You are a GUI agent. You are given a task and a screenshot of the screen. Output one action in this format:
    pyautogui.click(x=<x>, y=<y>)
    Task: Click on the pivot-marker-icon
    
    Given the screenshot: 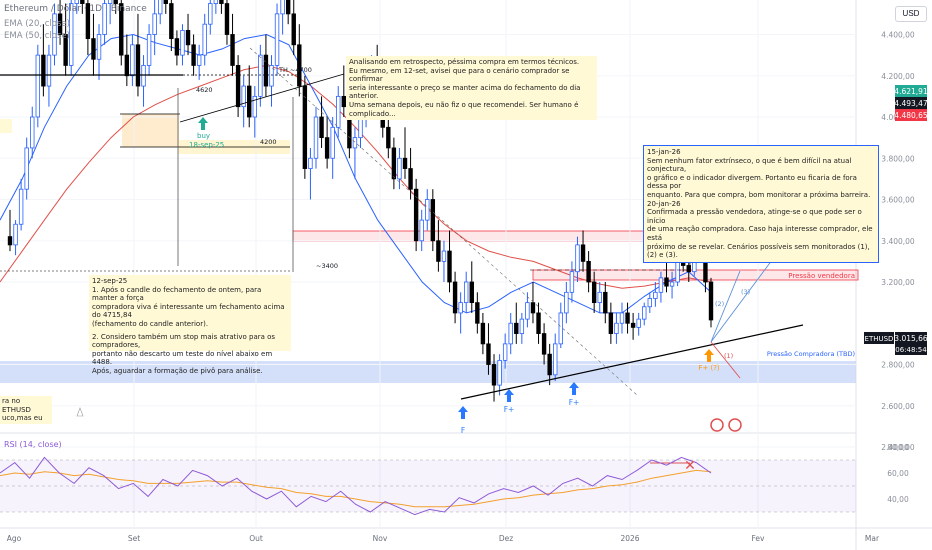 What is the action you would take?
    pyautogui.click(x=80, y=412)
    